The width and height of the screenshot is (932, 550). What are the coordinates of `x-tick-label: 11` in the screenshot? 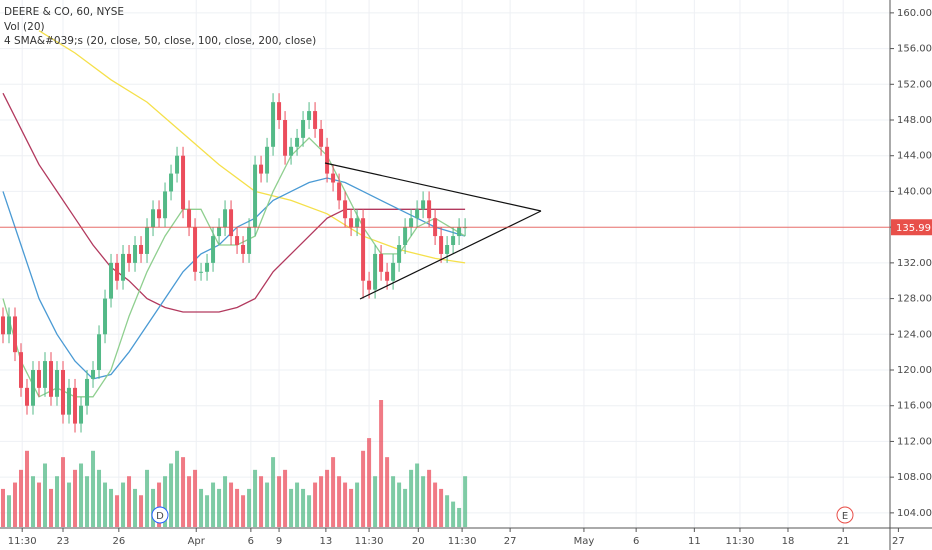 It's located at (694, 541).